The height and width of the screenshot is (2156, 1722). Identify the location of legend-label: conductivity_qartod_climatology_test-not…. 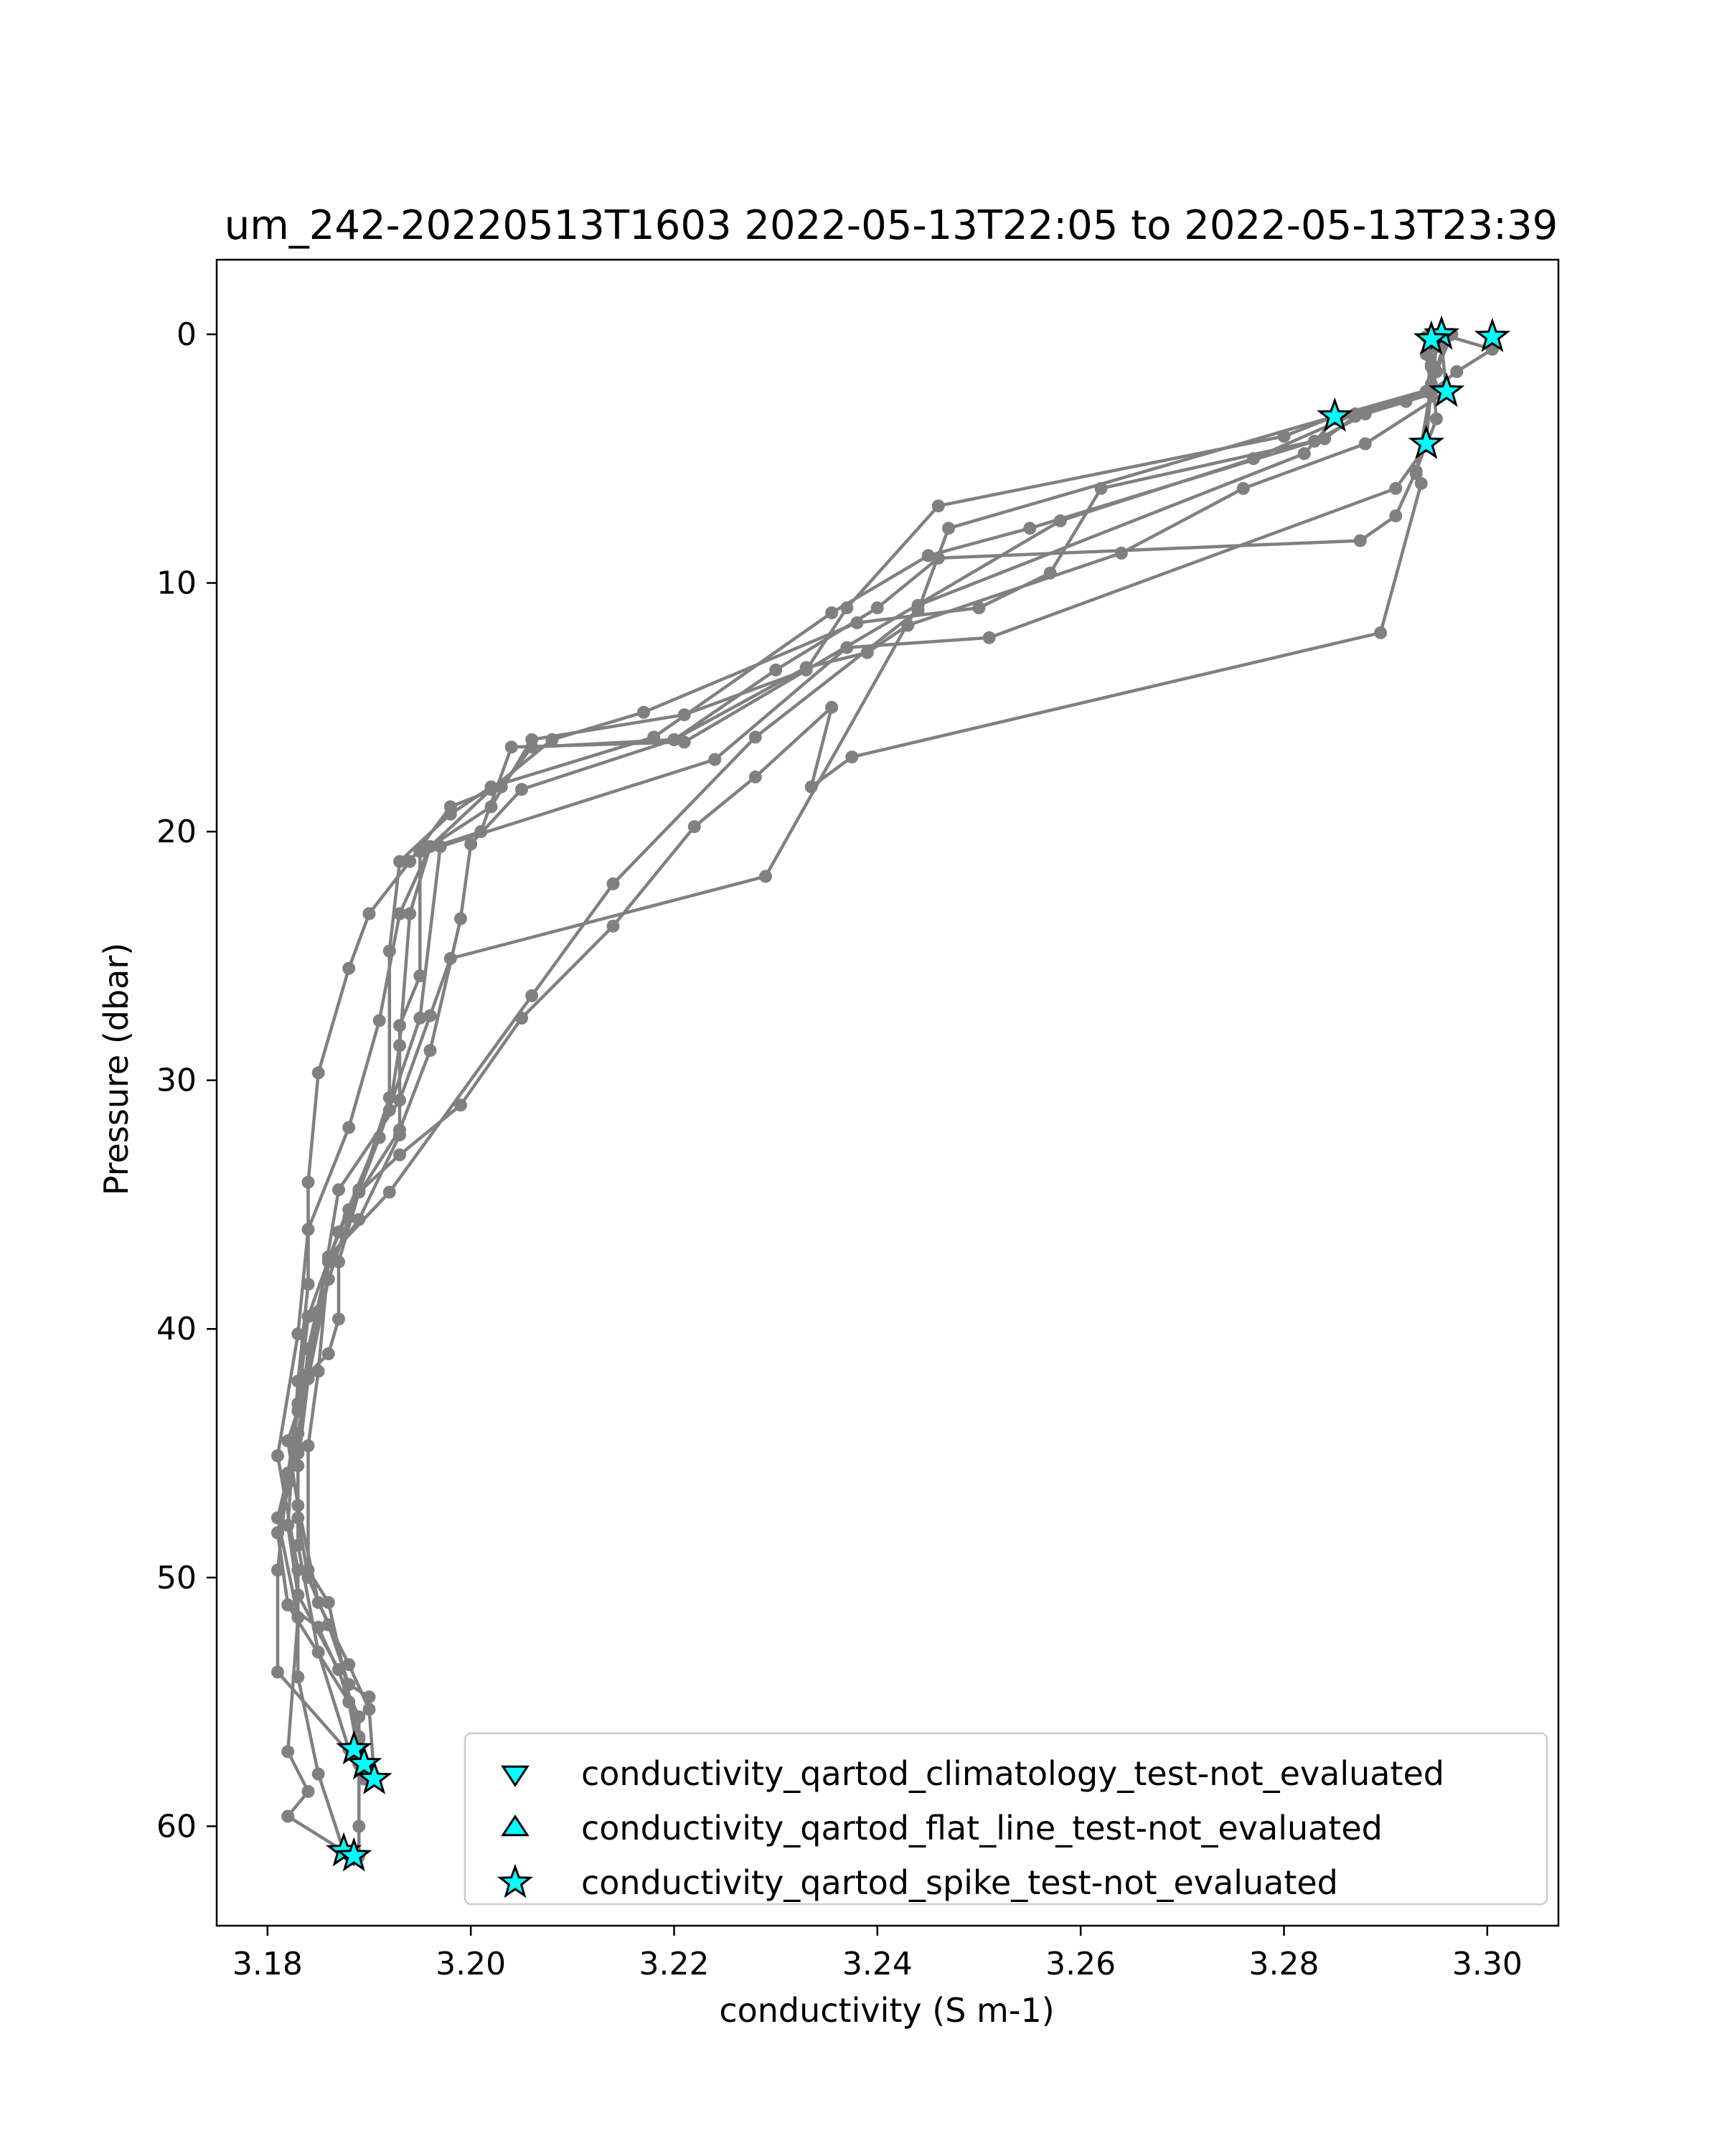
(1012, 1774).